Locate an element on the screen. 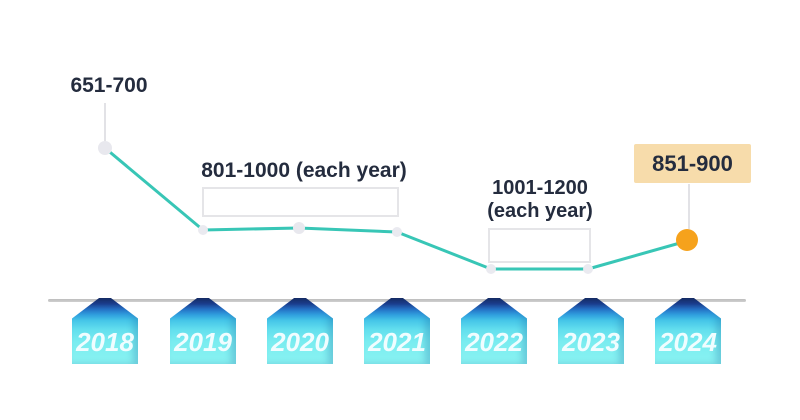 Image resolution: width=800 pixels, height=420 pixels. year-tag-2020: 2020 is located at coordinates (300, 331).